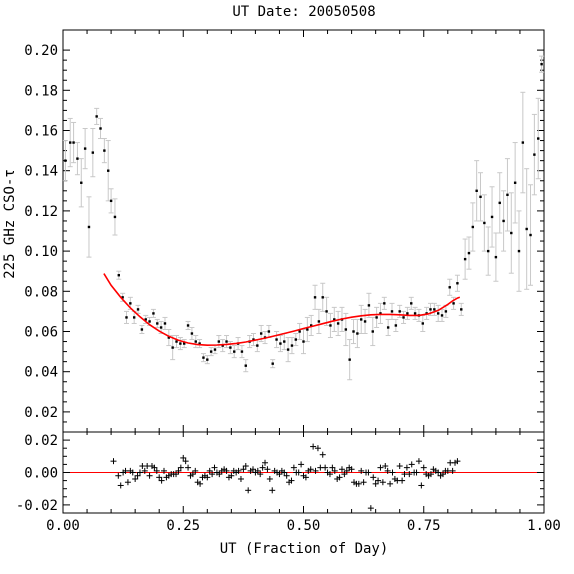 The width and height of the screenshot is (574, 574). What do you see at coordinates (285, 477) in the screenshot?
I see `residual-points` at bounding box center [285, 477].